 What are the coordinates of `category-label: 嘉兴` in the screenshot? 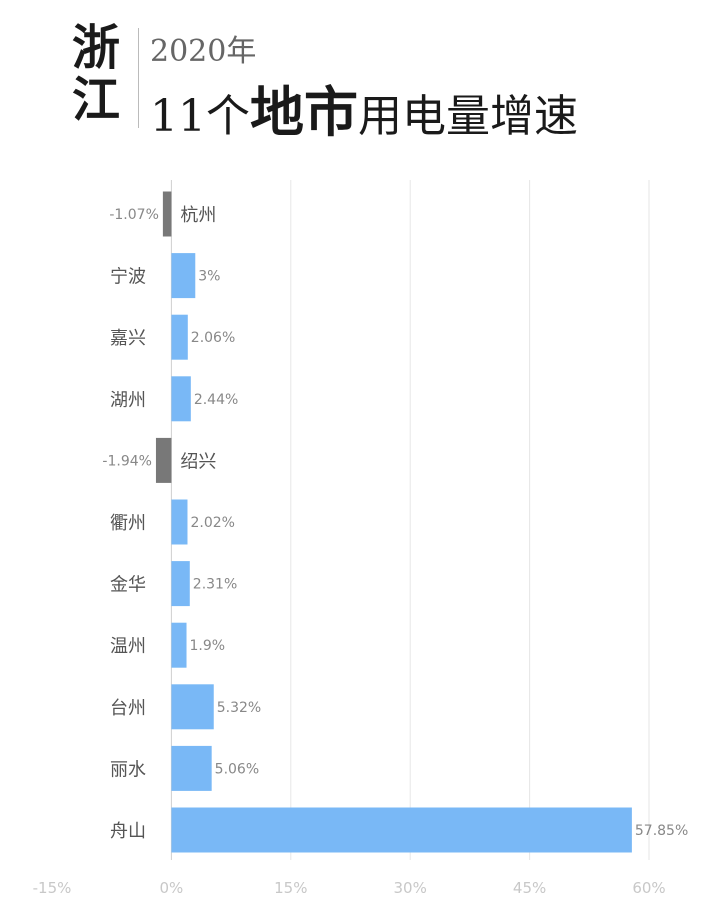 It's located at (128, 338).